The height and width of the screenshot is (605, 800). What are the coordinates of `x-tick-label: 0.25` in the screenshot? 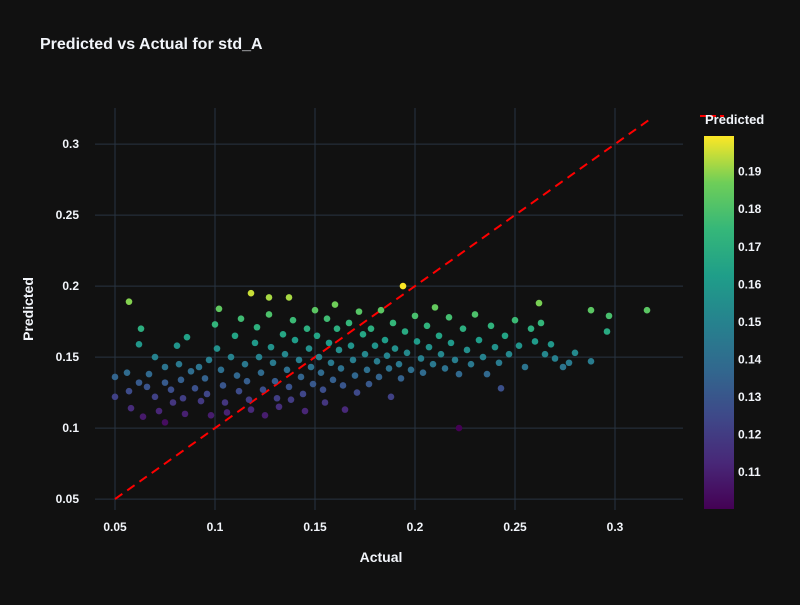 It's located at (515, 527).